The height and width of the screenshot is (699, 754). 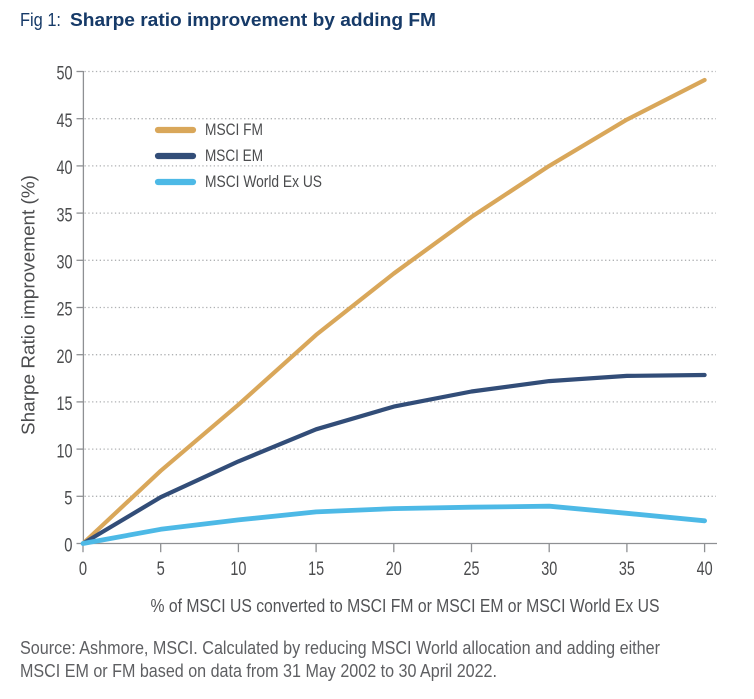 I want to click on svg-text: MSCI World Ex US, so click(x=263, y=182).